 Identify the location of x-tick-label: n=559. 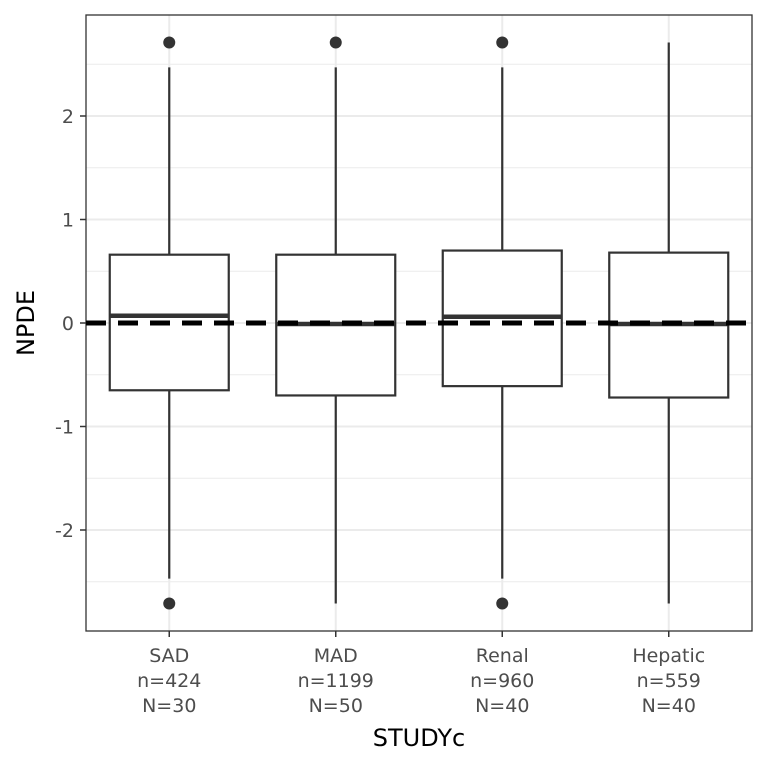
(669, 681).